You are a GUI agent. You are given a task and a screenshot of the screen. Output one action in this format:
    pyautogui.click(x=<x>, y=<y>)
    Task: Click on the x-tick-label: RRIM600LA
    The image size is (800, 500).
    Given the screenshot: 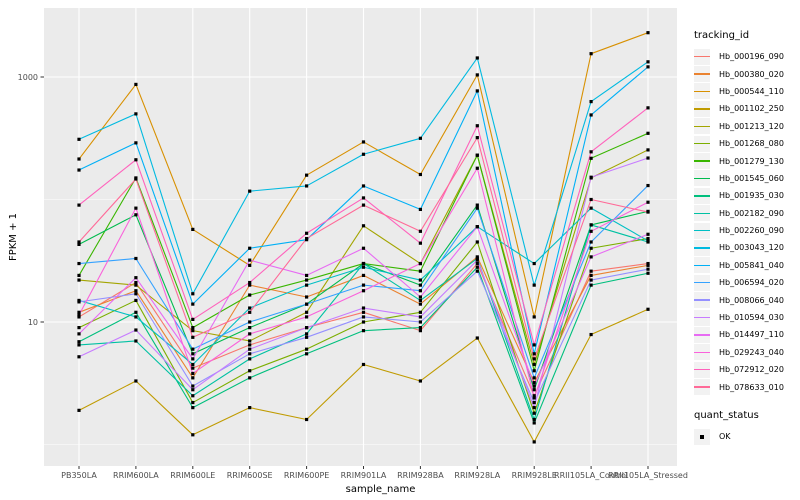 What is the action you would take?
    pyautogui.click(x=136, y=475)
    